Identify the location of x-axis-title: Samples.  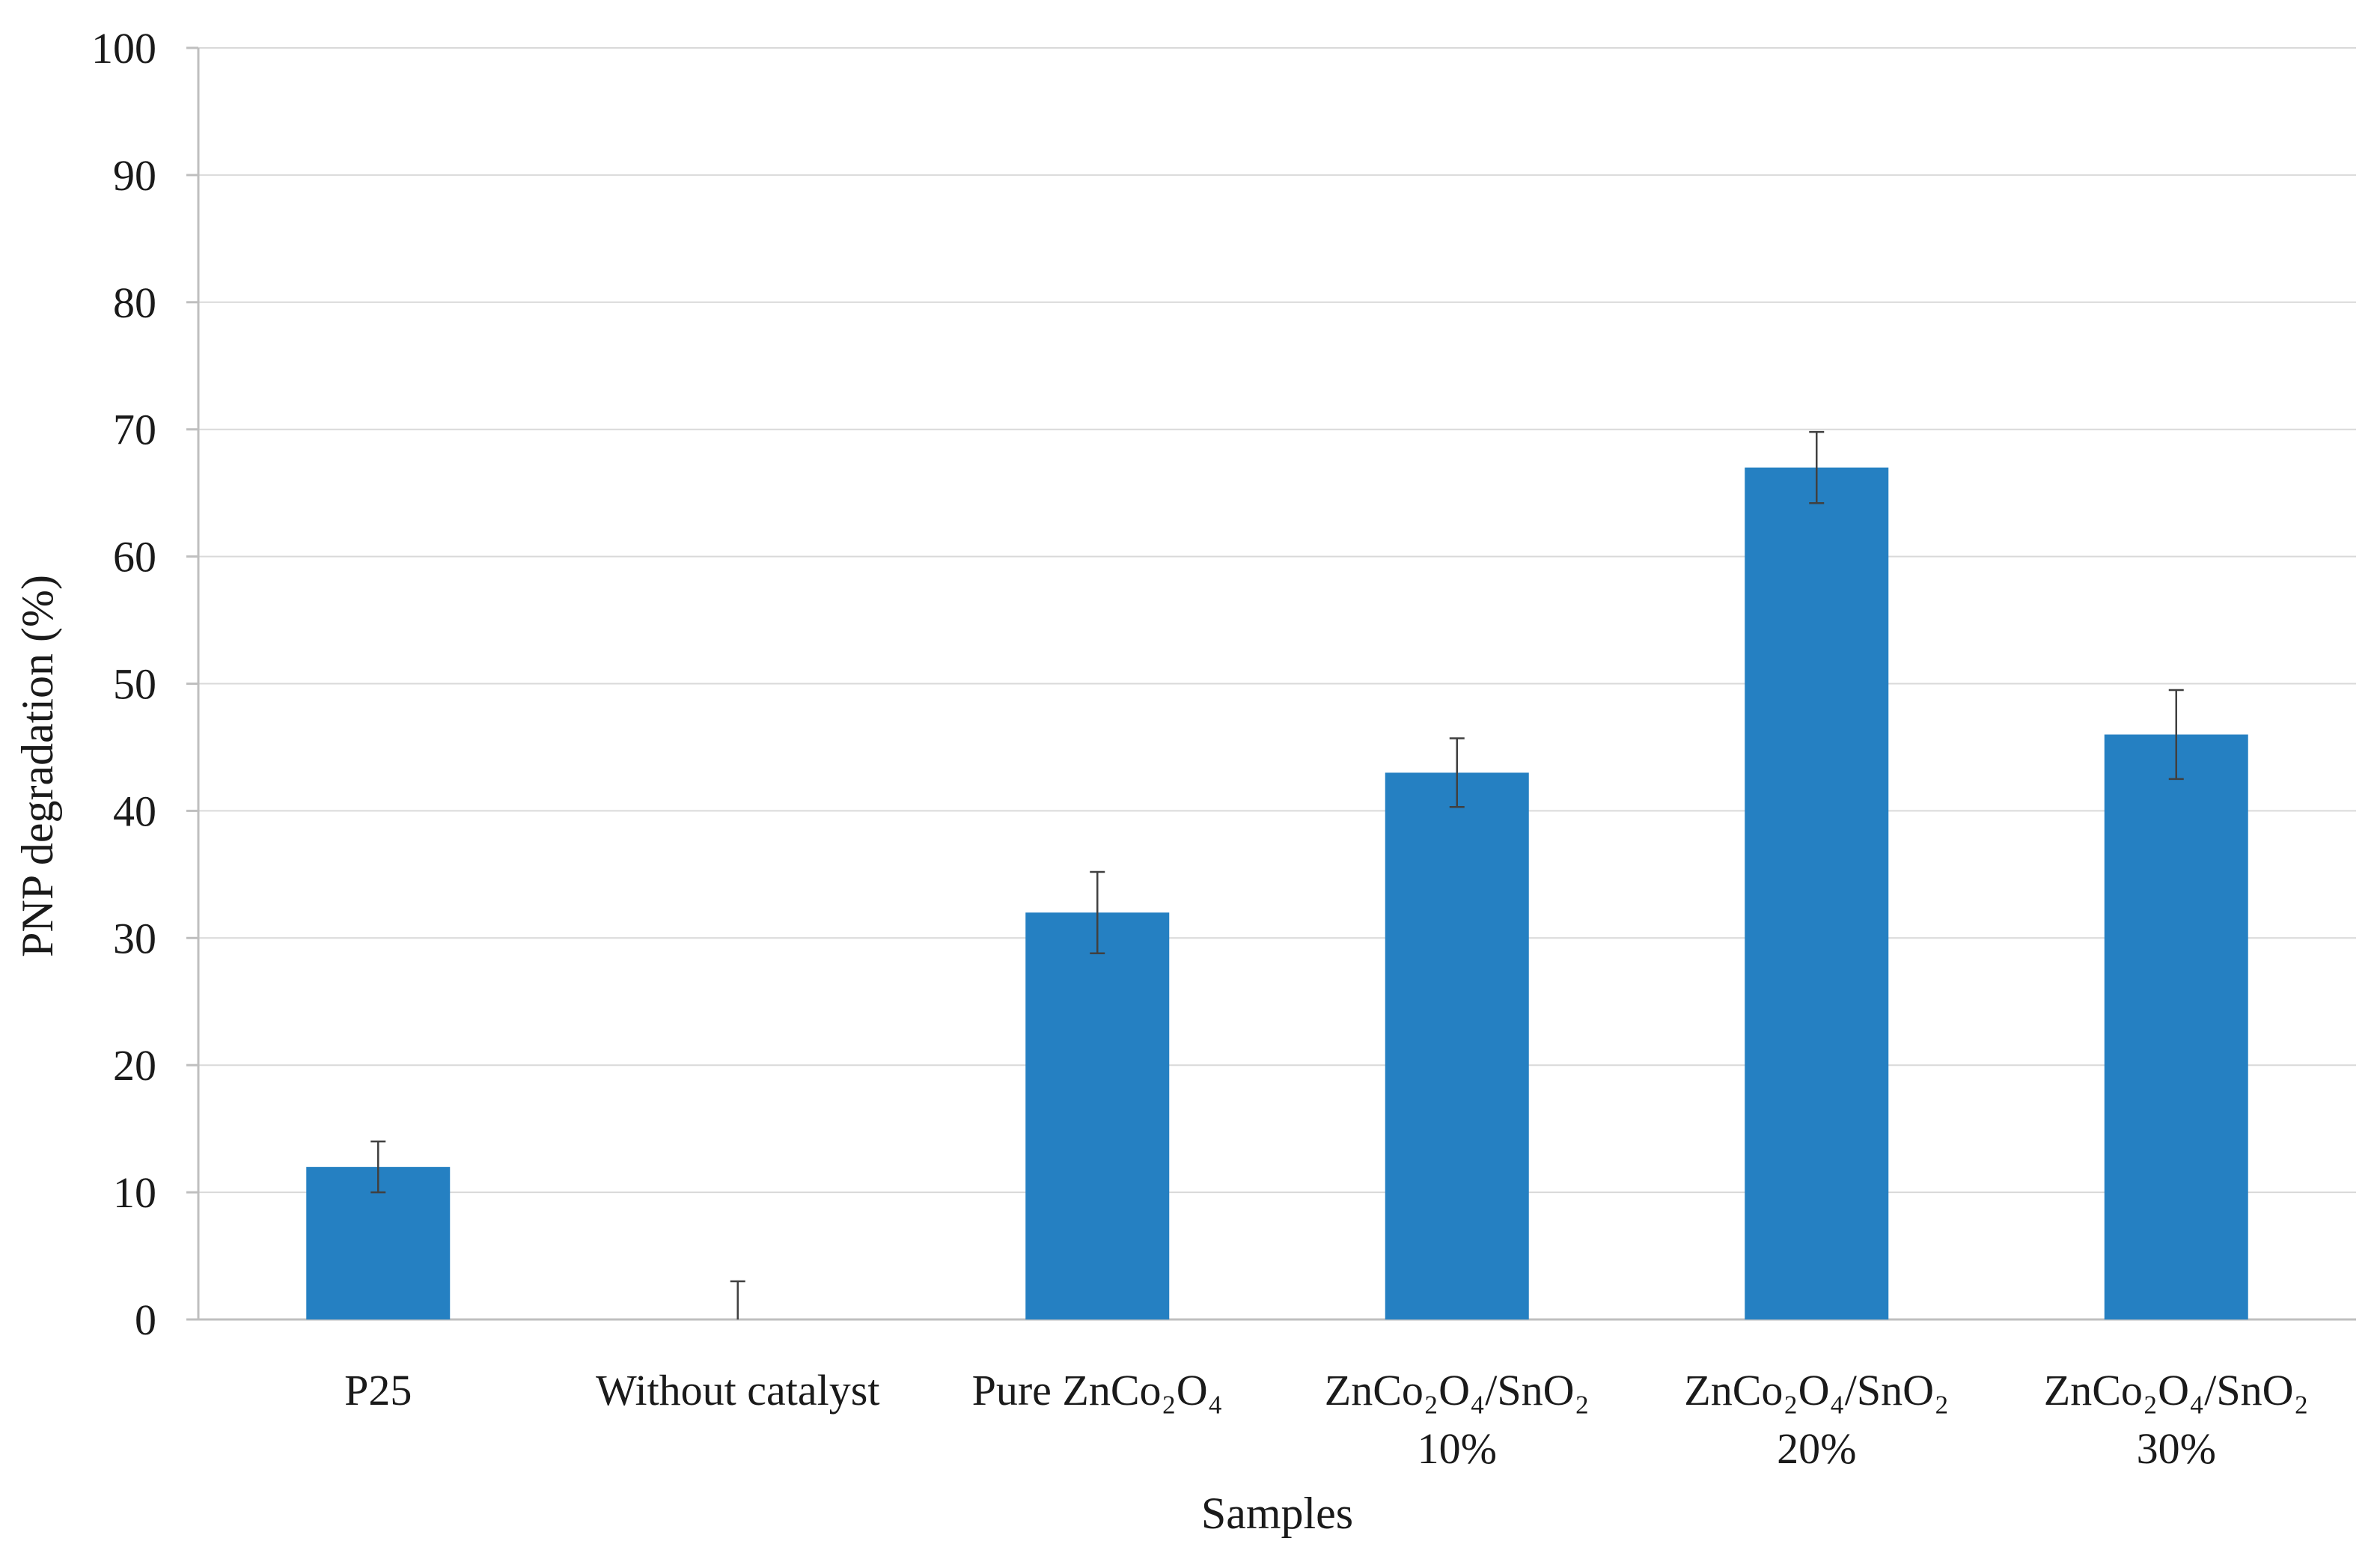
(1277, 1513).